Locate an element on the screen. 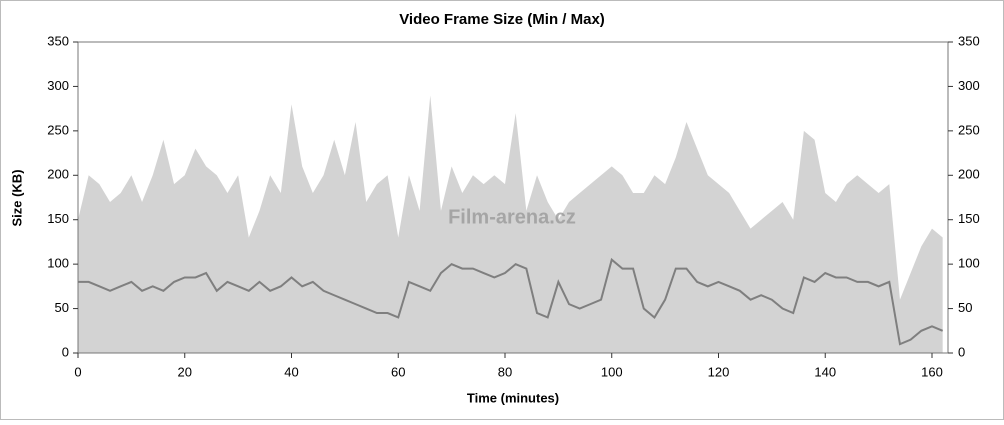 The image size is (1004, 425). x-tick-label: 20 is located at coordinates (185, 371).